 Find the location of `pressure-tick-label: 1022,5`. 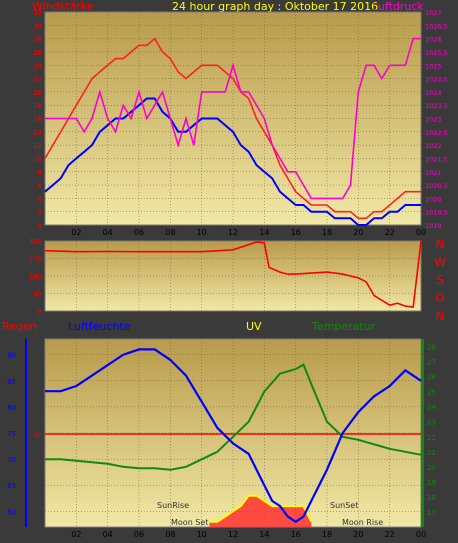

pressure-tick-label: 1022,5 is located at coordinates (436, 133).